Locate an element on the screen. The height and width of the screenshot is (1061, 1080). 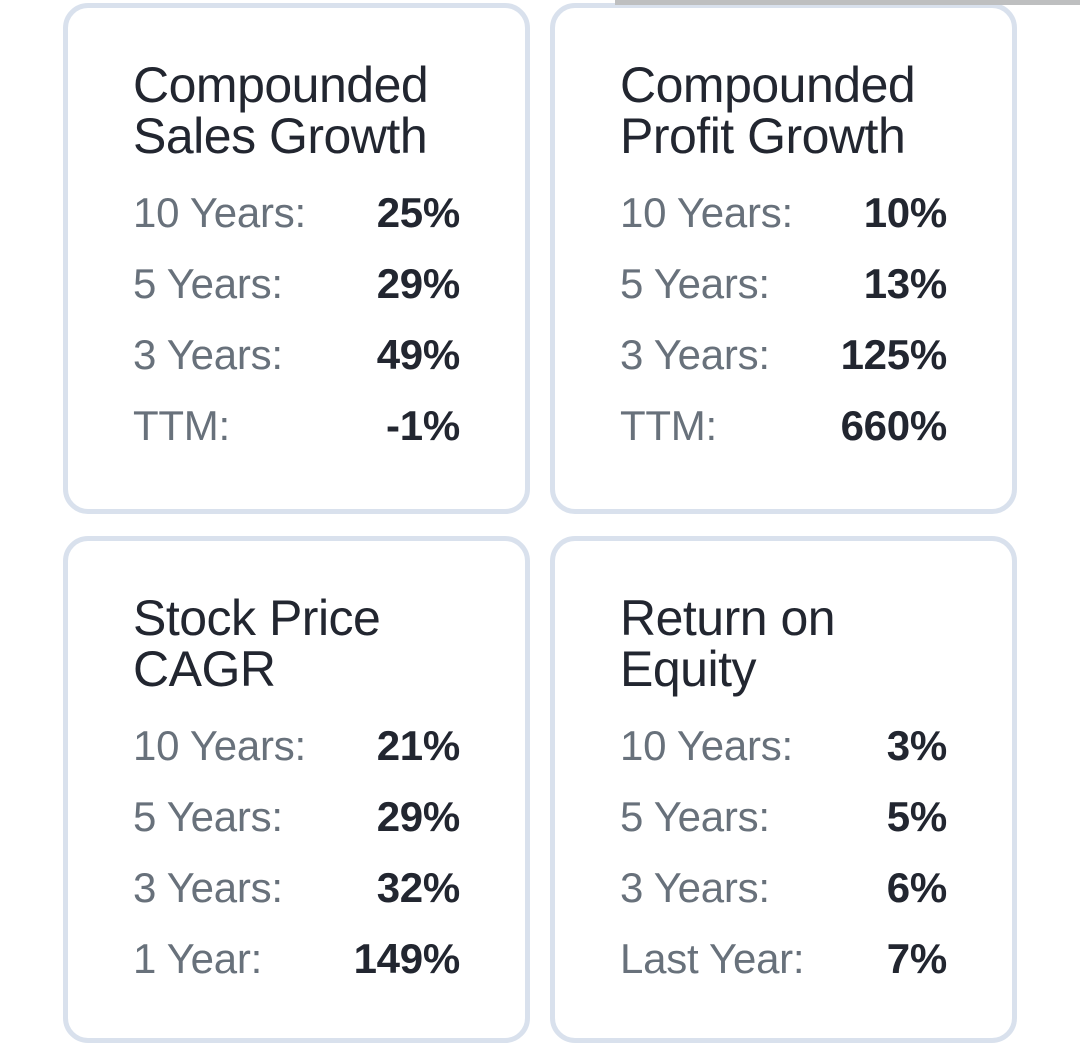
ratio-value: 125% is located at coordinates (894, 354).